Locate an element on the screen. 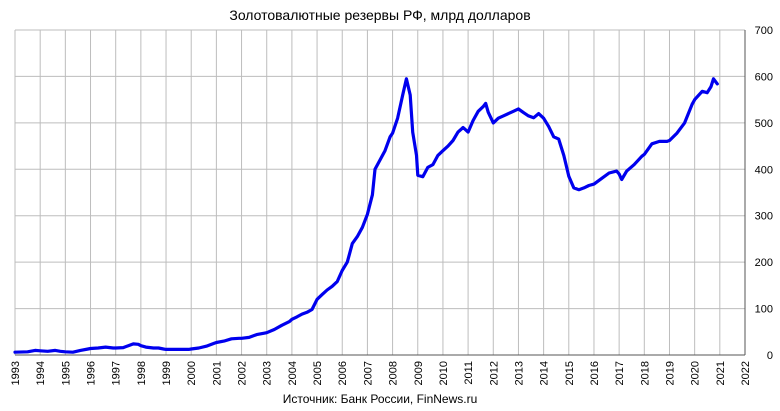 Image resolution: width=780 pixels, height=411 pixels. x-tick-label: 1994 is located at coordinates (41, 373).